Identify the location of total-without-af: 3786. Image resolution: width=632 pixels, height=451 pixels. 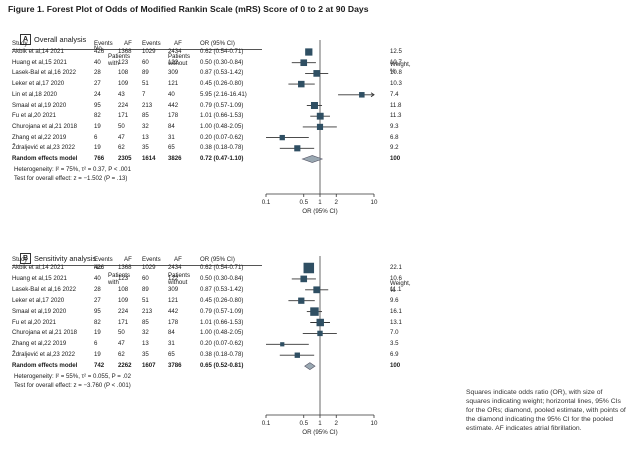
(175, 366).